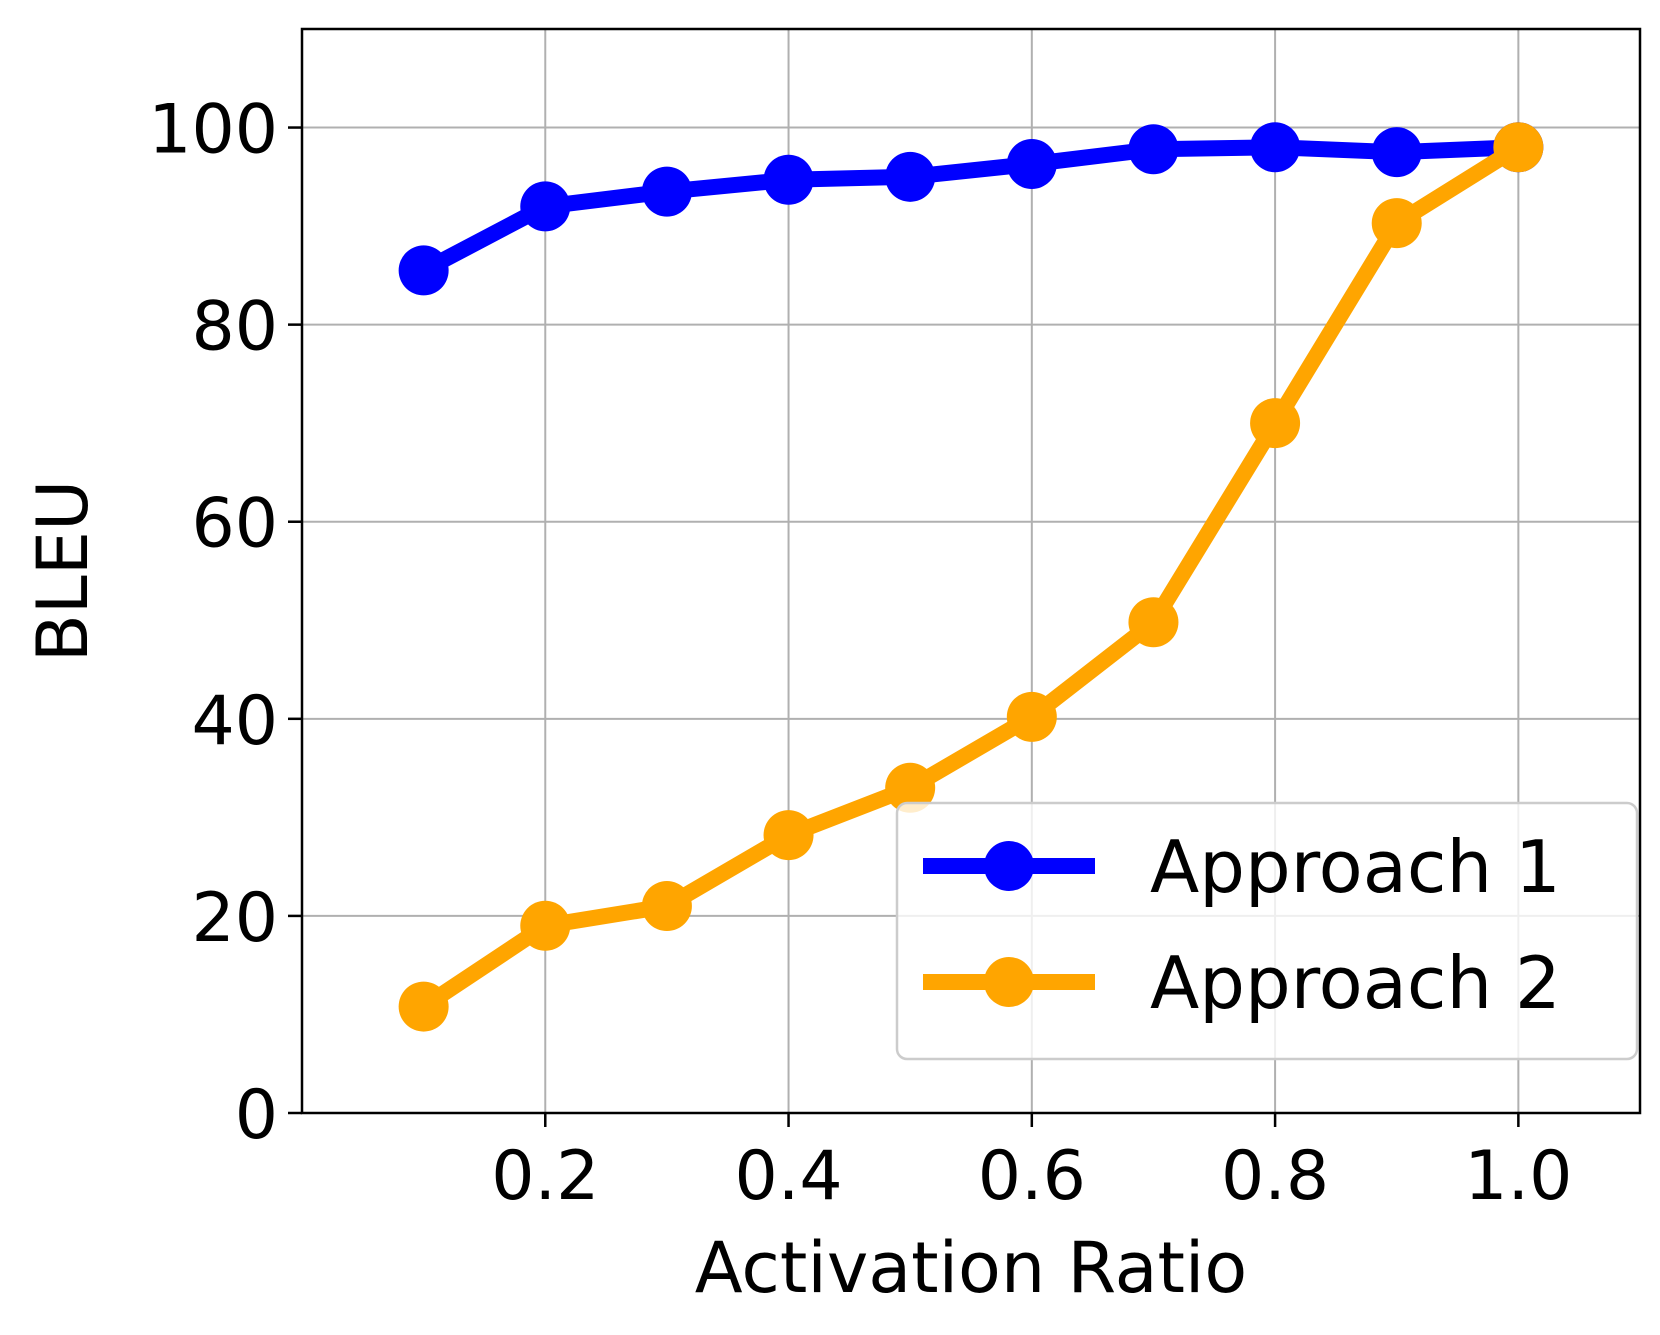  Describe the element at coordinates (1267, 931) in the screenshot. I see `legend: Approach 1 Approach 2` at that location.